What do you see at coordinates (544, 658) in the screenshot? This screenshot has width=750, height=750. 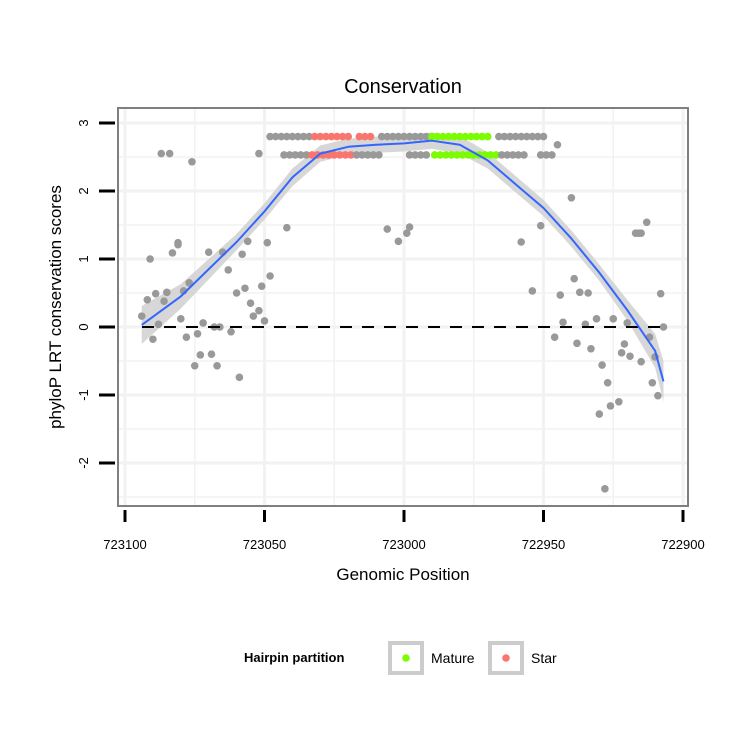 I see `legend-label: Star` at bounding box center [544, 658].